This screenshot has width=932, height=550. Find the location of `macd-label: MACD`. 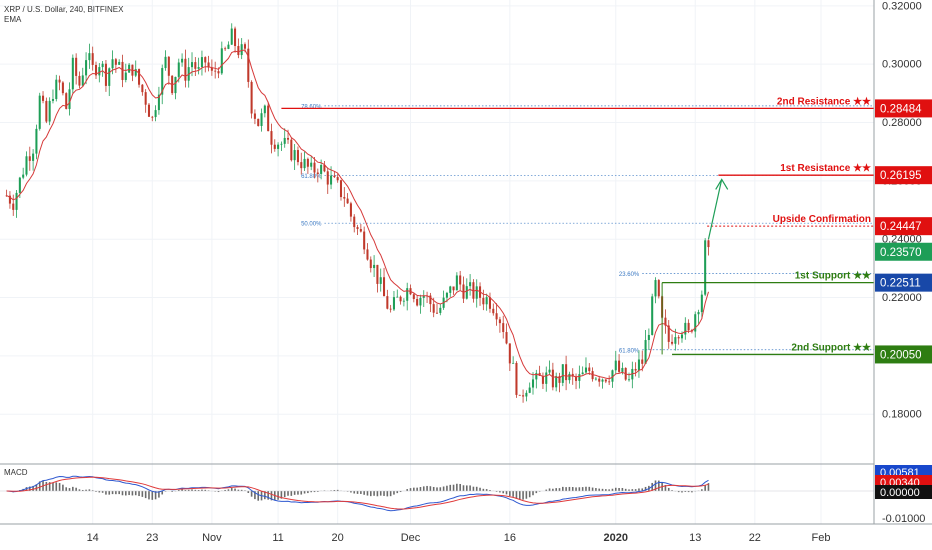

macd-label: MACD is located at coordinates (16, 472).